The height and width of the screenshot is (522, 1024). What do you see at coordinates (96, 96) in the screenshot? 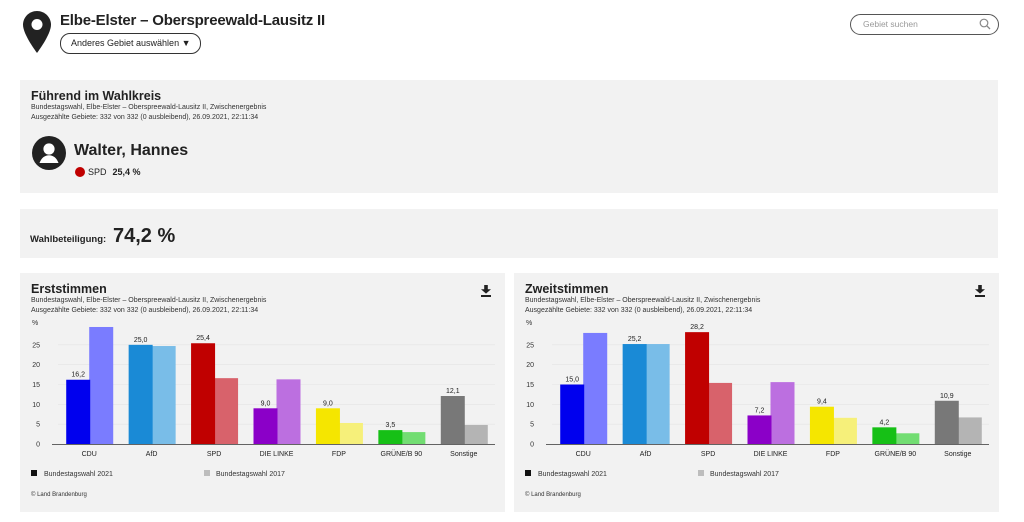
I see `leading-title: Führend im Wahlkreis` at bounding box center [96, 96].